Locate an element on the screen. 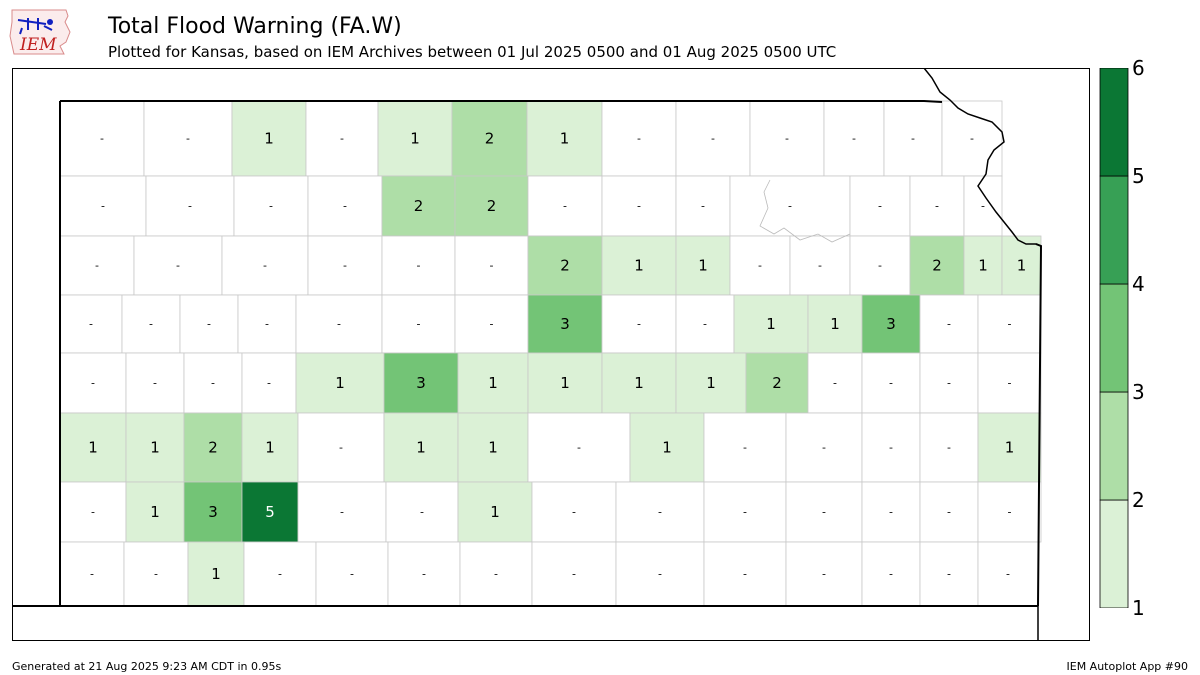 The image size is (1200, 675). iem-logo: IEM is located at coordinates (40, 32).